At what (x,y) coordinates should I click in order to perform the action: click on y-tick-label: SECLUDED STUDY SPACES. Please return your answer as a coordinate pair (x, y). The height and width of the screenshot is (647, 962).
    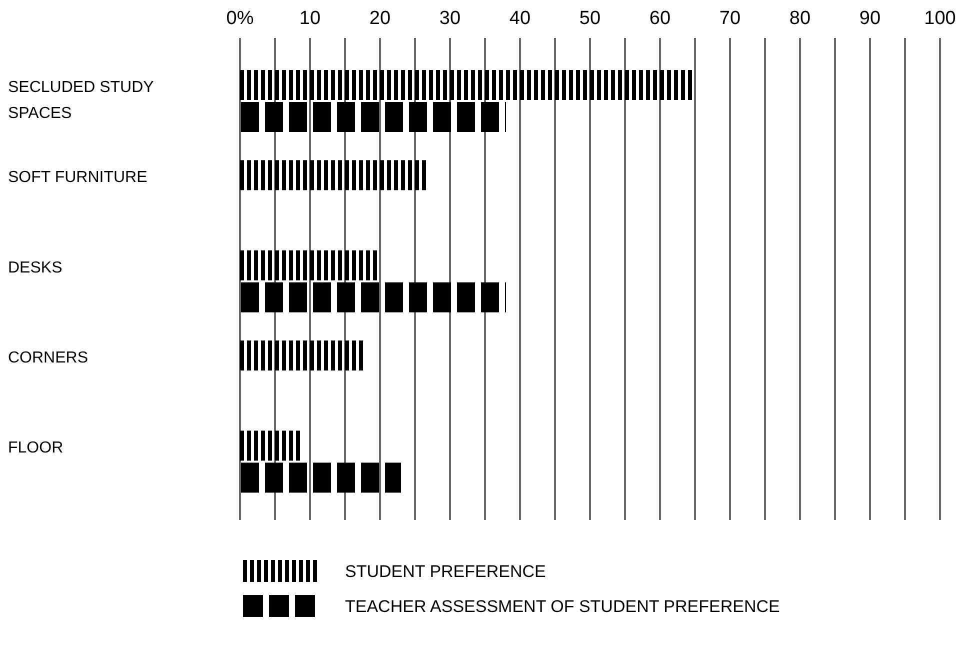
    Looking at the image, I should click on (81, 100).